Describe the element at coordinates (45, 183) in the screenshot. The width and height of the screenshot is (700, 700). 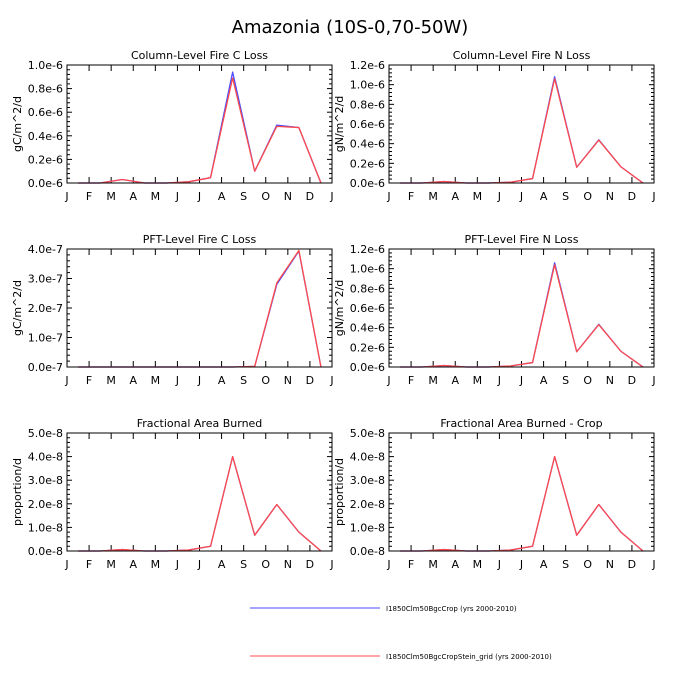
I see `y-tick-label-0-0: 0.0e-6` at that location.